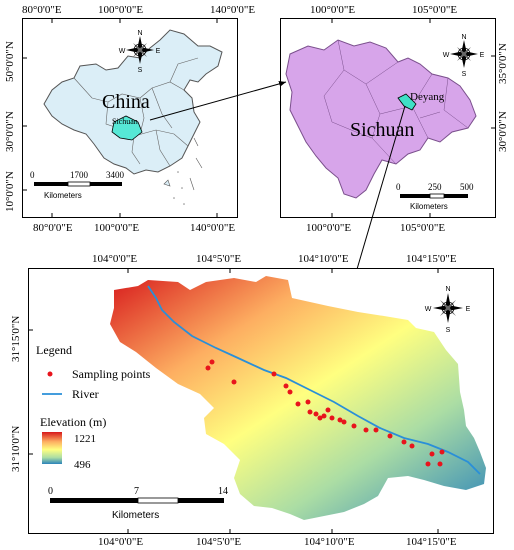 This screenshot has height=550, width=514. Describe the element at coordinates (435, 10) in the screenshot. I see `sichuan-top-tick: 105°0'0"E` at that location.